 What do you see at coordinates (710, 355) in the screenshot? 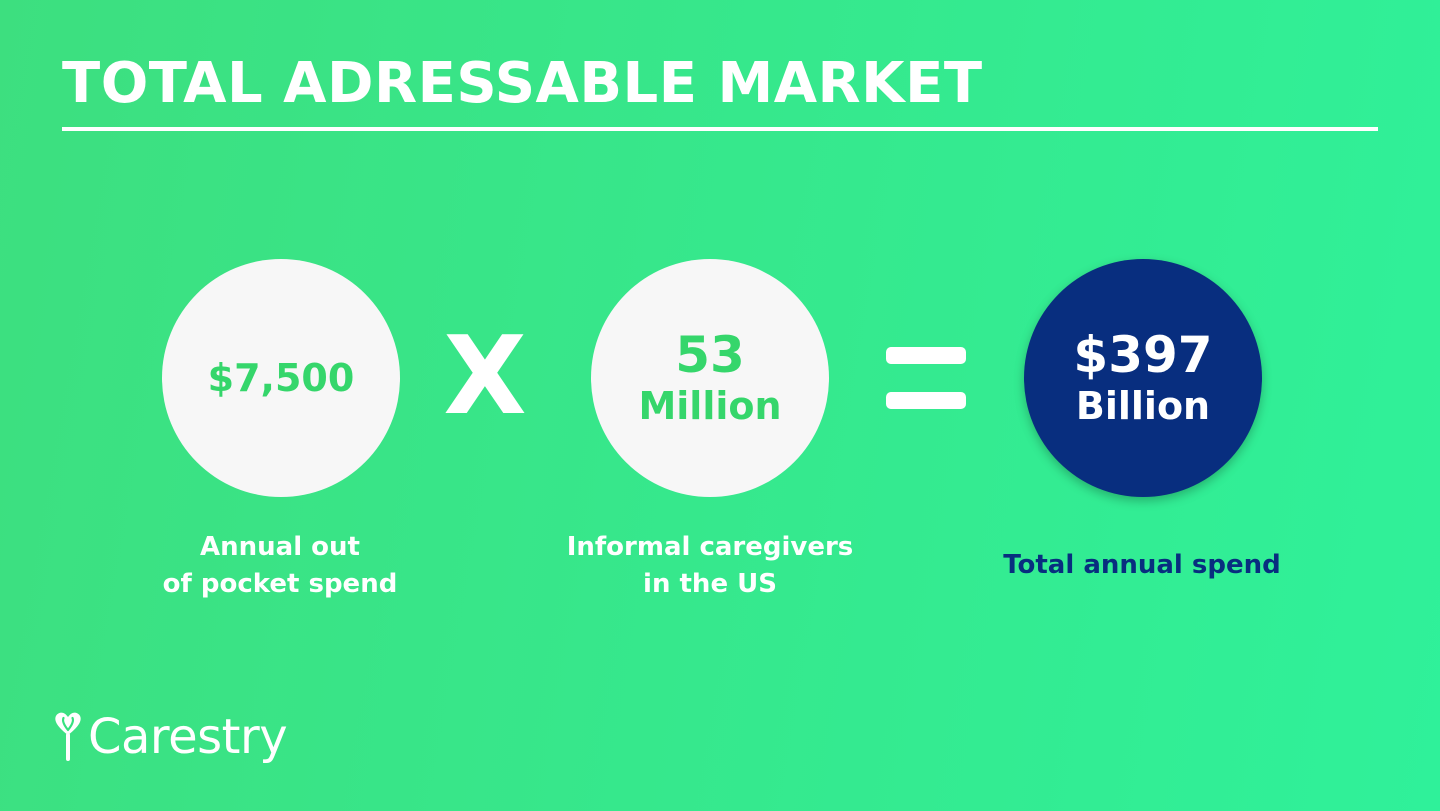
I see `caregiver-count-number: 53` at bounding box center [710, 355].